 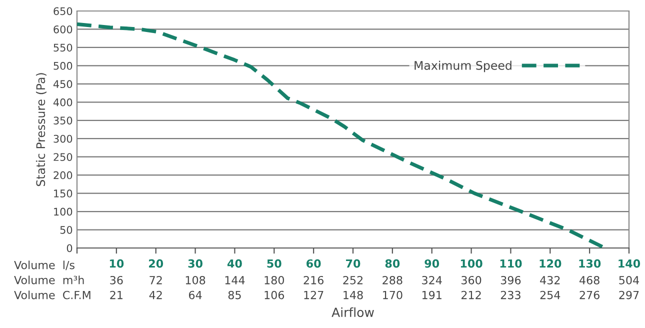 I want to click on x-tick-label: 20, so click(x=156, y=263).